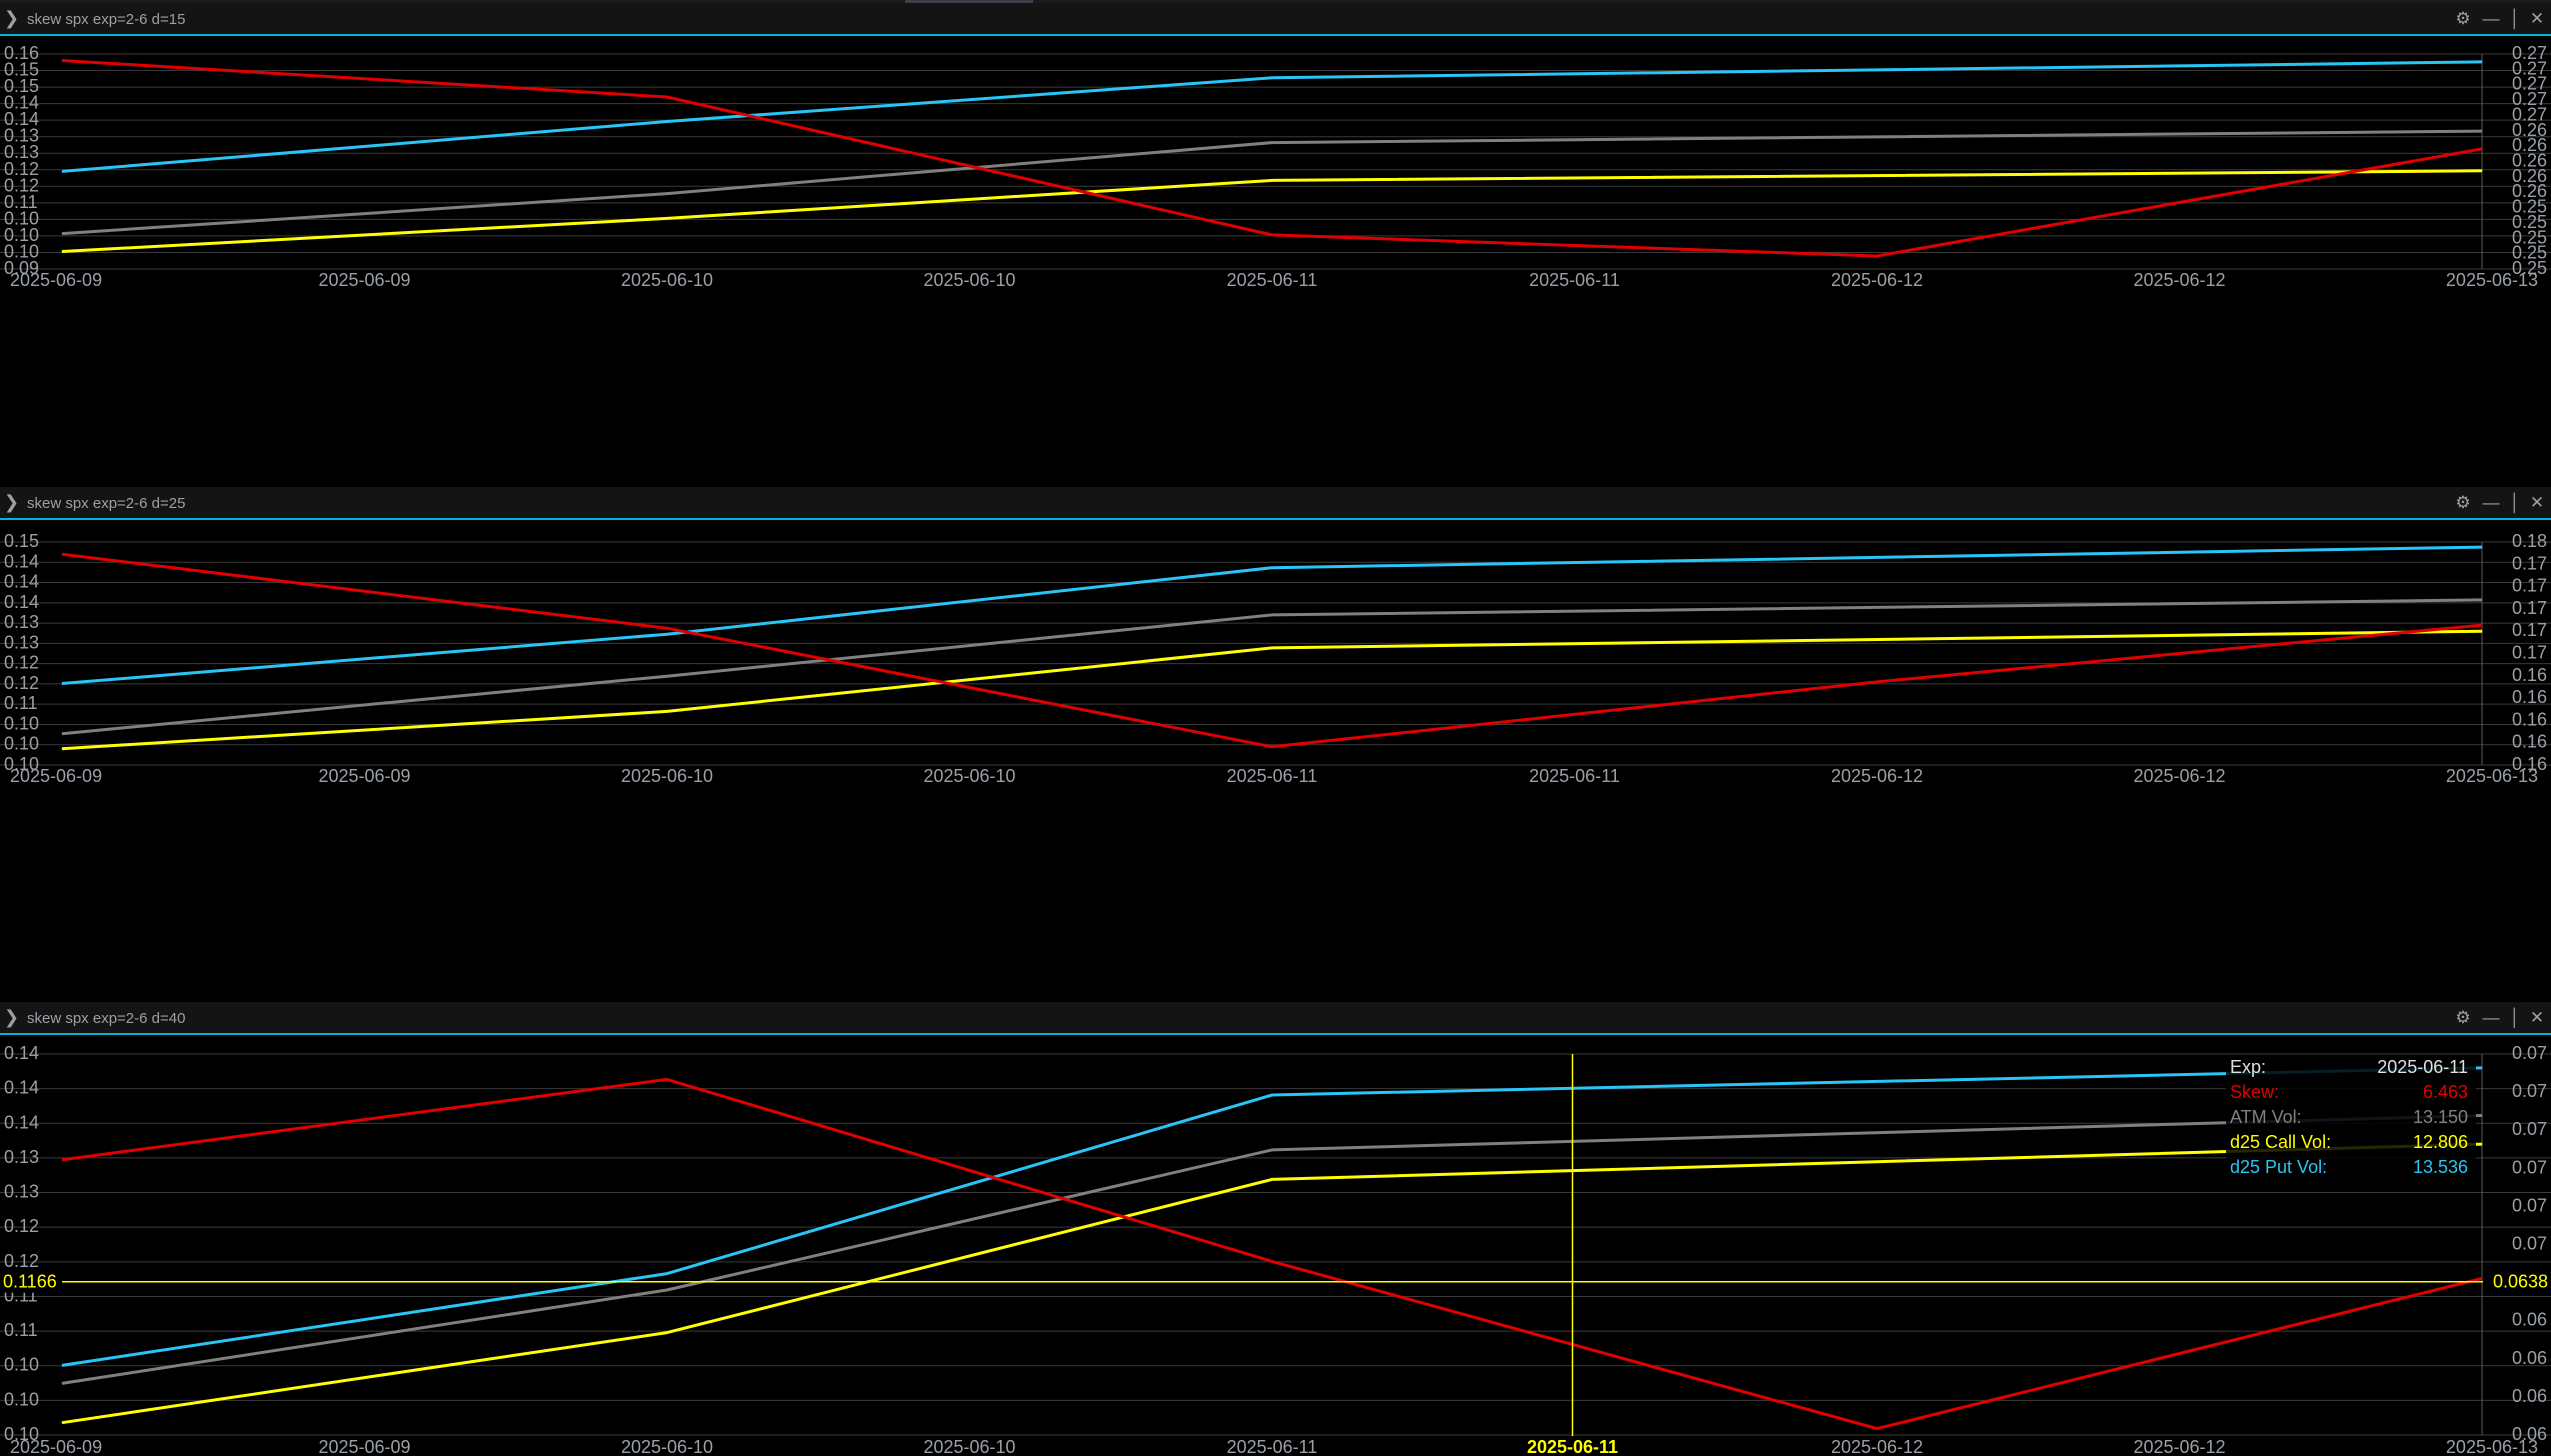  Describe the element at coordinates (2440, 1142) in the screenshot. I see `tooltip-value: 12.806` at that location.